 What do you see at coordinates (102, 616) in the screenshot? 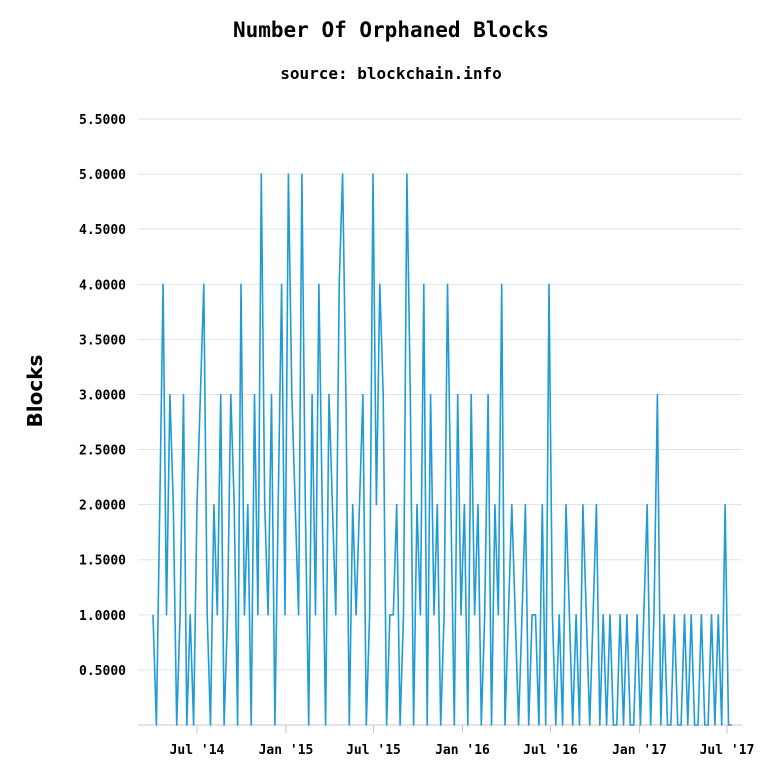
I see `y-tick-label-2: 1.0000` at bounding box center [102, 616].